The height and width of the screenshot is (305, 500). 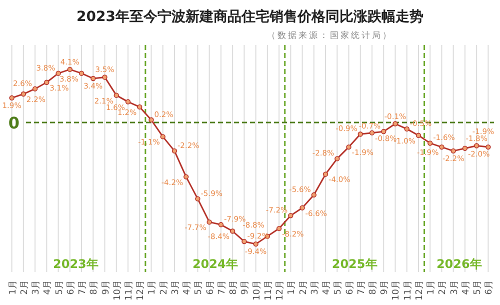 I want to click on text: 2026年, so click(x=459, y=264).